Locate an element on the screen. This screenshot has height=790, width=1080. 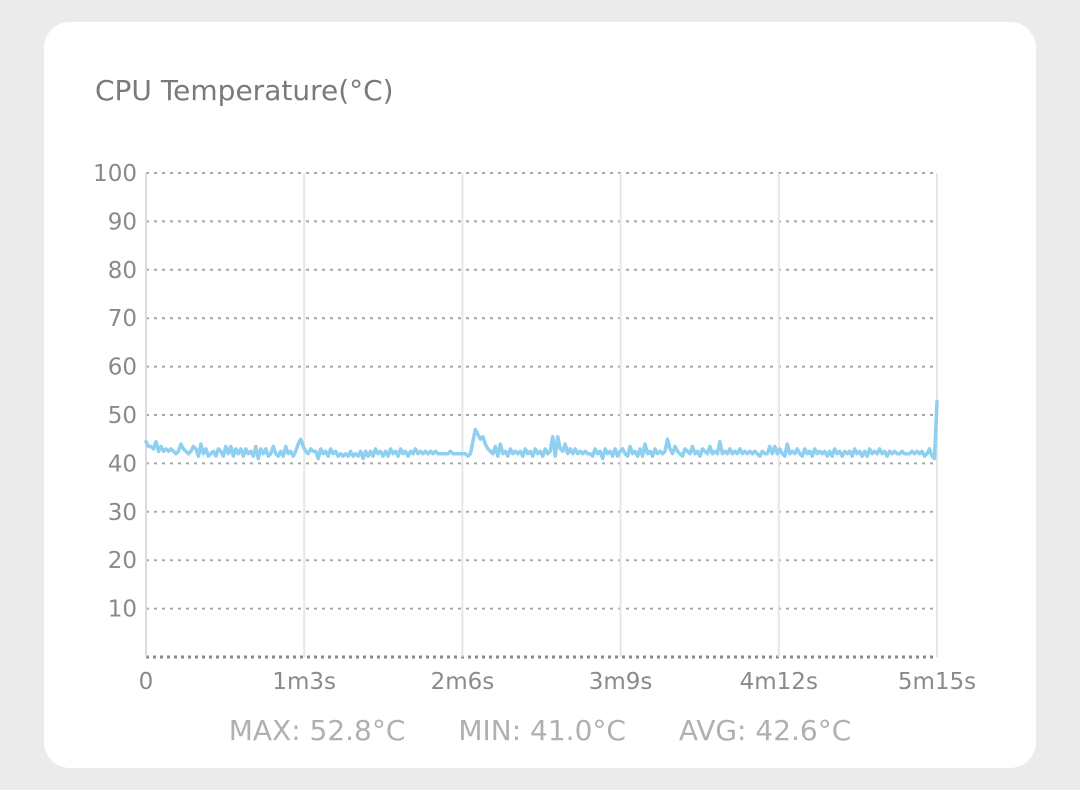
stat-avg: AVG: 42.6°C is located at coordinates (765, 730).